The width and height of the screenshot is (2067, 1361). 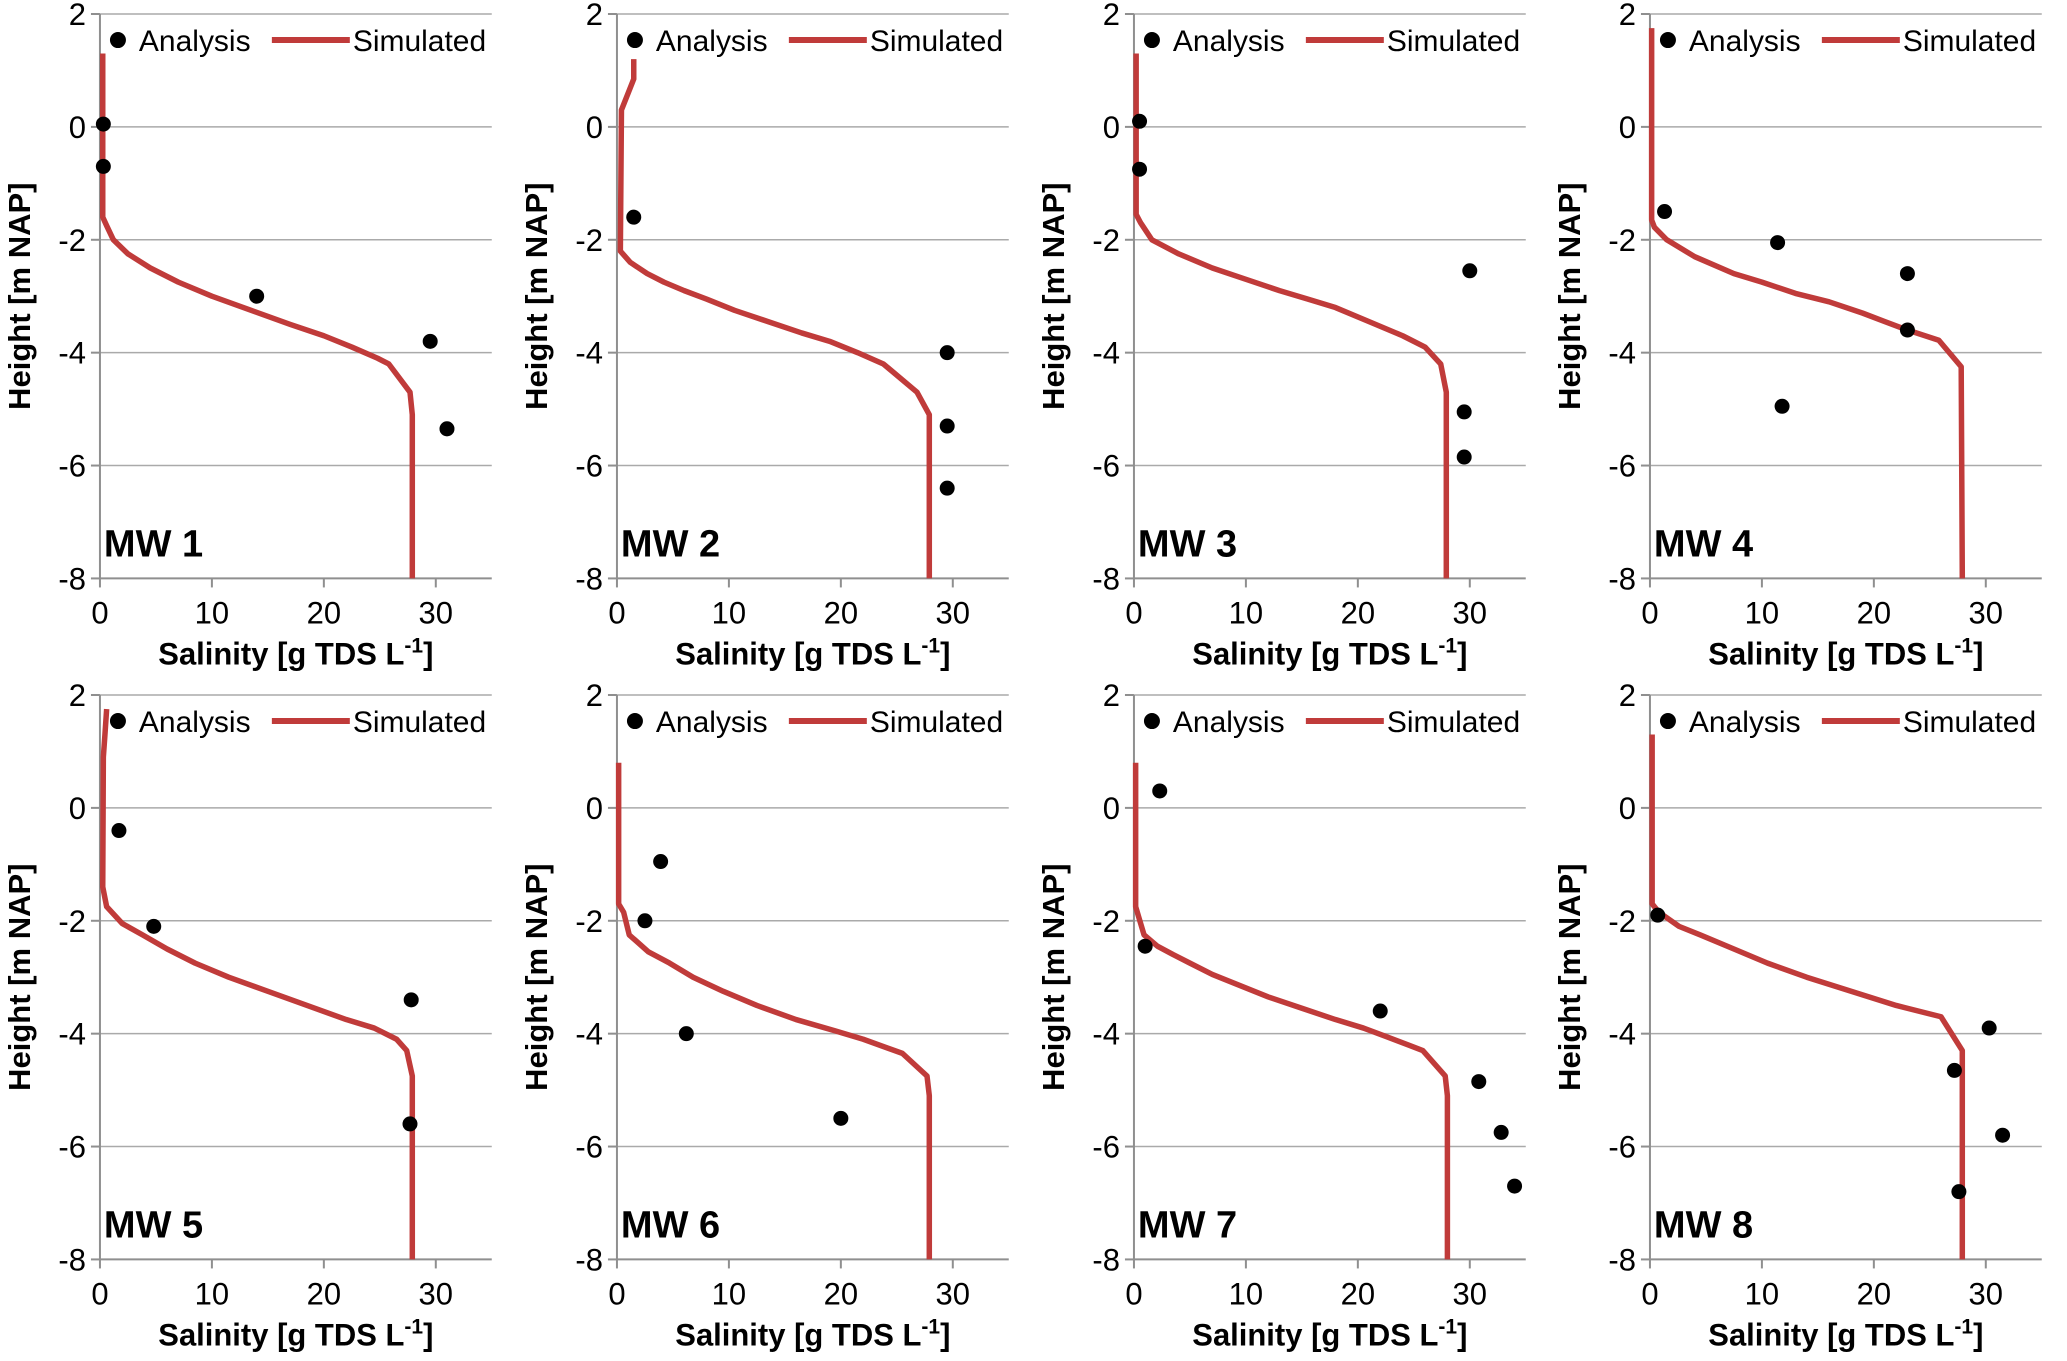 What do you see at coordinates (670, 544) in the screenshot?
I see `chart-title: MW 2` at bounding box center [670, 544].